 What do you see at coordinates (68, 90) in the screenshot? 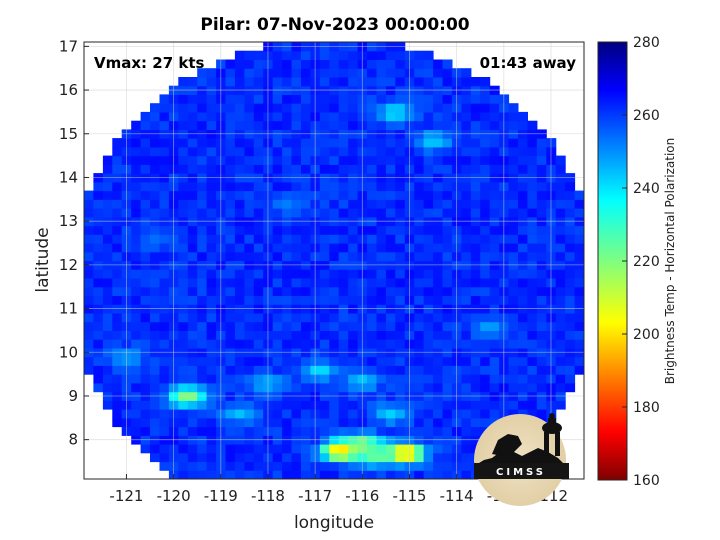
I see `y-tick-label: 16` at bounding box center [68, 90].